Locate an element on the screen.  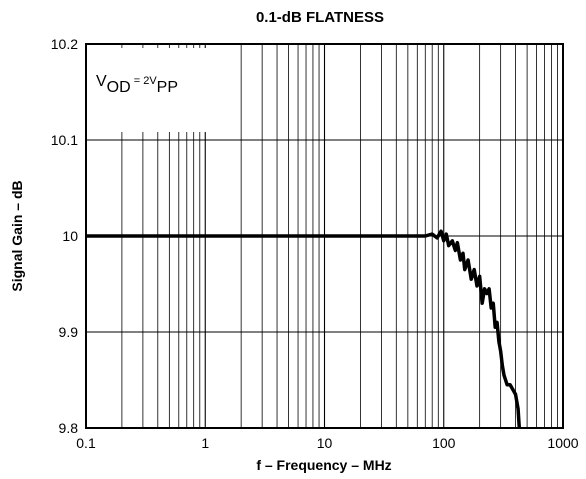
chart-title: 0.1-dB FLATNESS is located at coordinates (320, 17).